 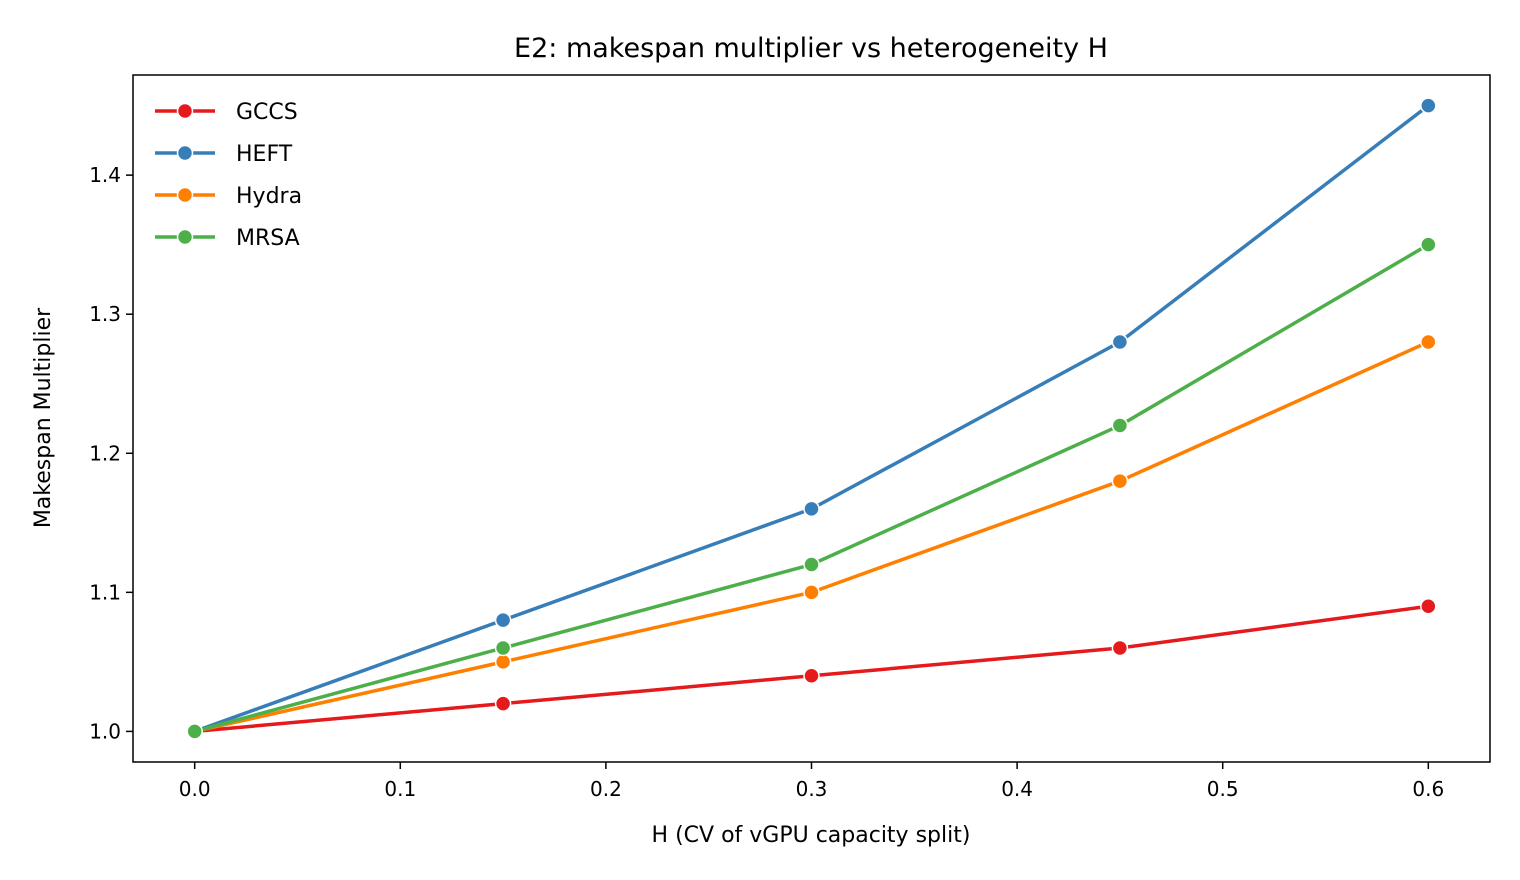 What do you see at coordinates (264, 154) in the screenshot?
I see `legend-label: HEFT` at bounding box center [264, 154].